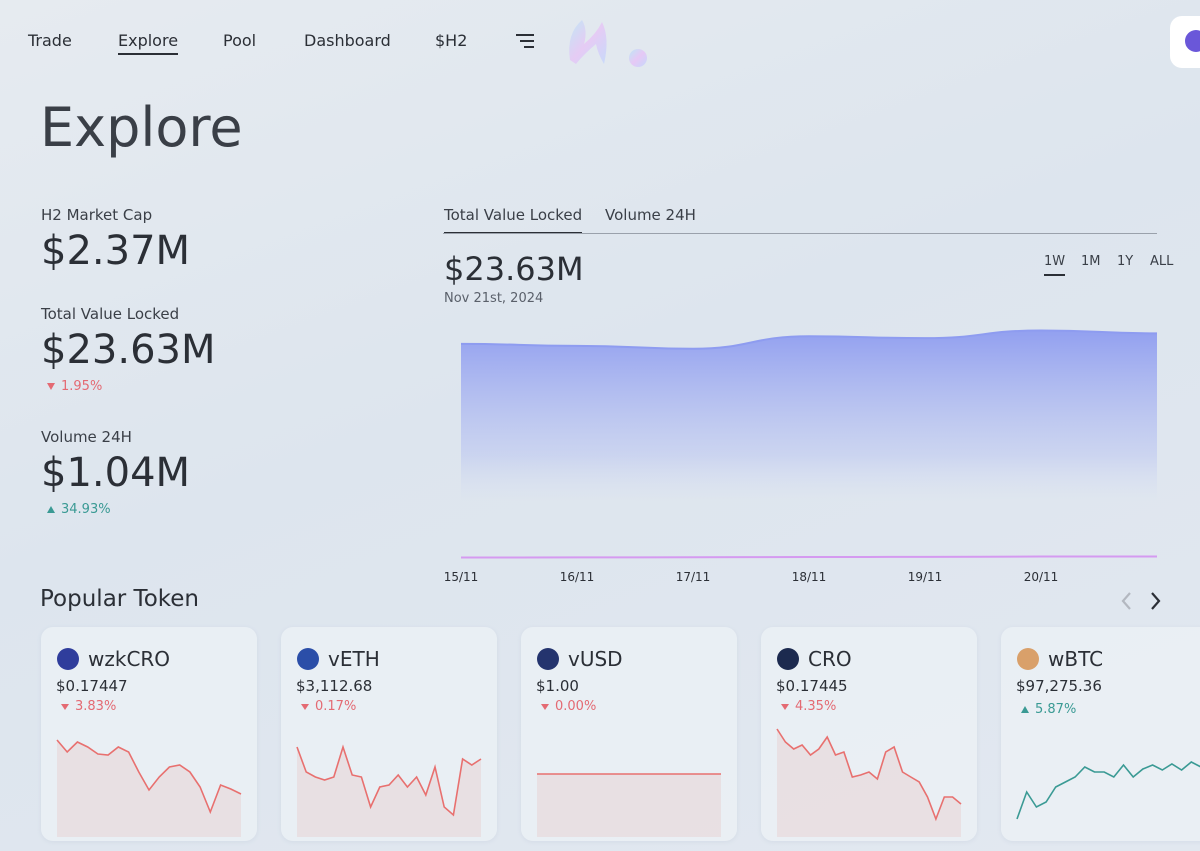  What do you see at coordinates (82, 386) in the screenshot?
I see `change-value: 1.95%` at bounding box center [82, 386].